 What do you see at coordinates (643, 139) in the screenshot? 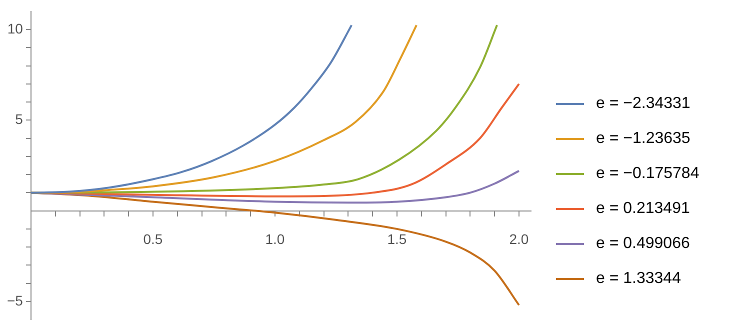
I see `legend-label: e = −1.23635` at bounding box center [643, 139].